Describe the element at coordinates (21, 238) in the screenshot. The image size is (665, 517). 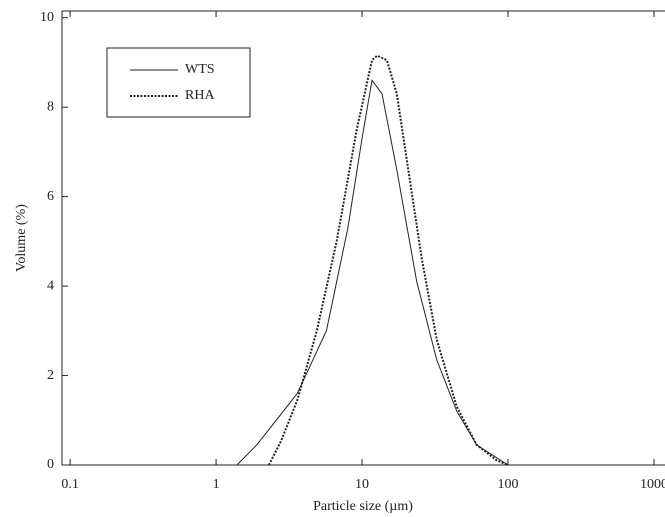
I see `y-axis-label: Volume (%)` at that location.